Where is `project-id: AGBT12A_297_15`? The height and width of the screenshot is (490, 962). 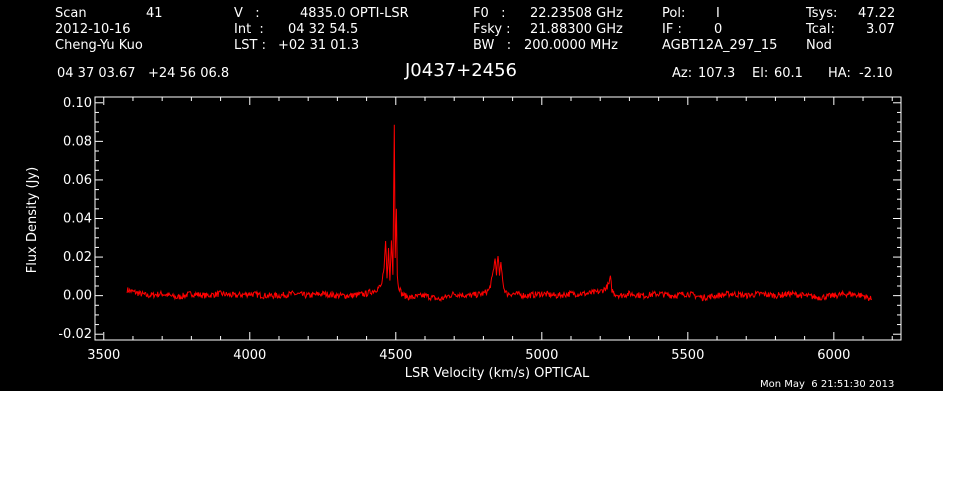
project-id: AGBT12A_297_15 is located at coordinates (720, 45).